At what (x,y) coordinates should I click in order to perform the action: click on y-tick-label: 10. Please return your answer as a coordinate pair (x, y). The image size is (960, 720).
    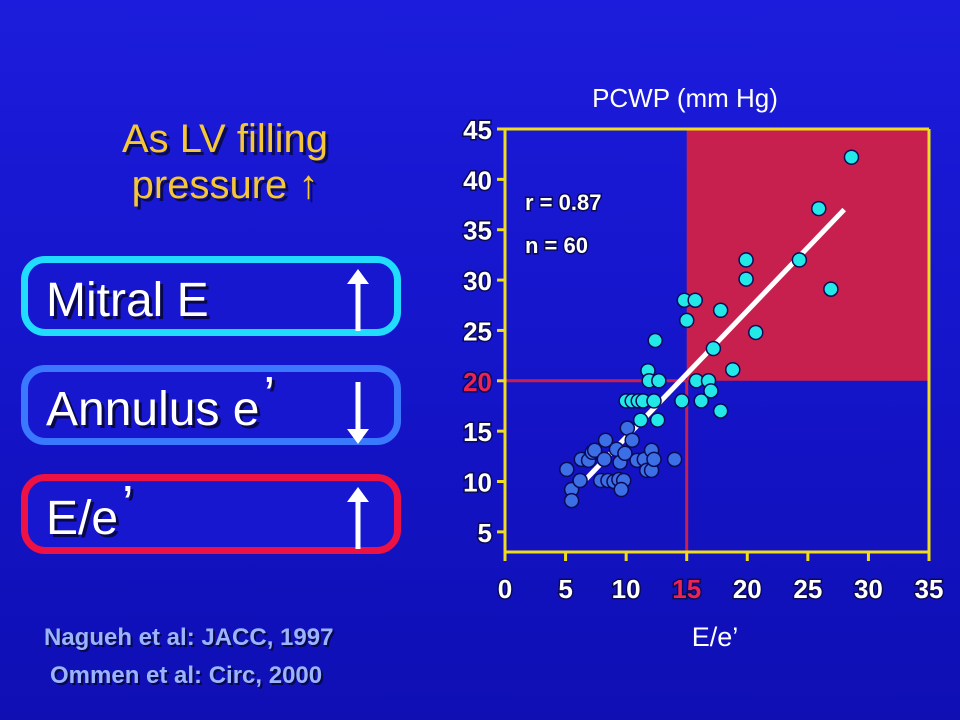
    Looking at the image, I should click on (477, 483).